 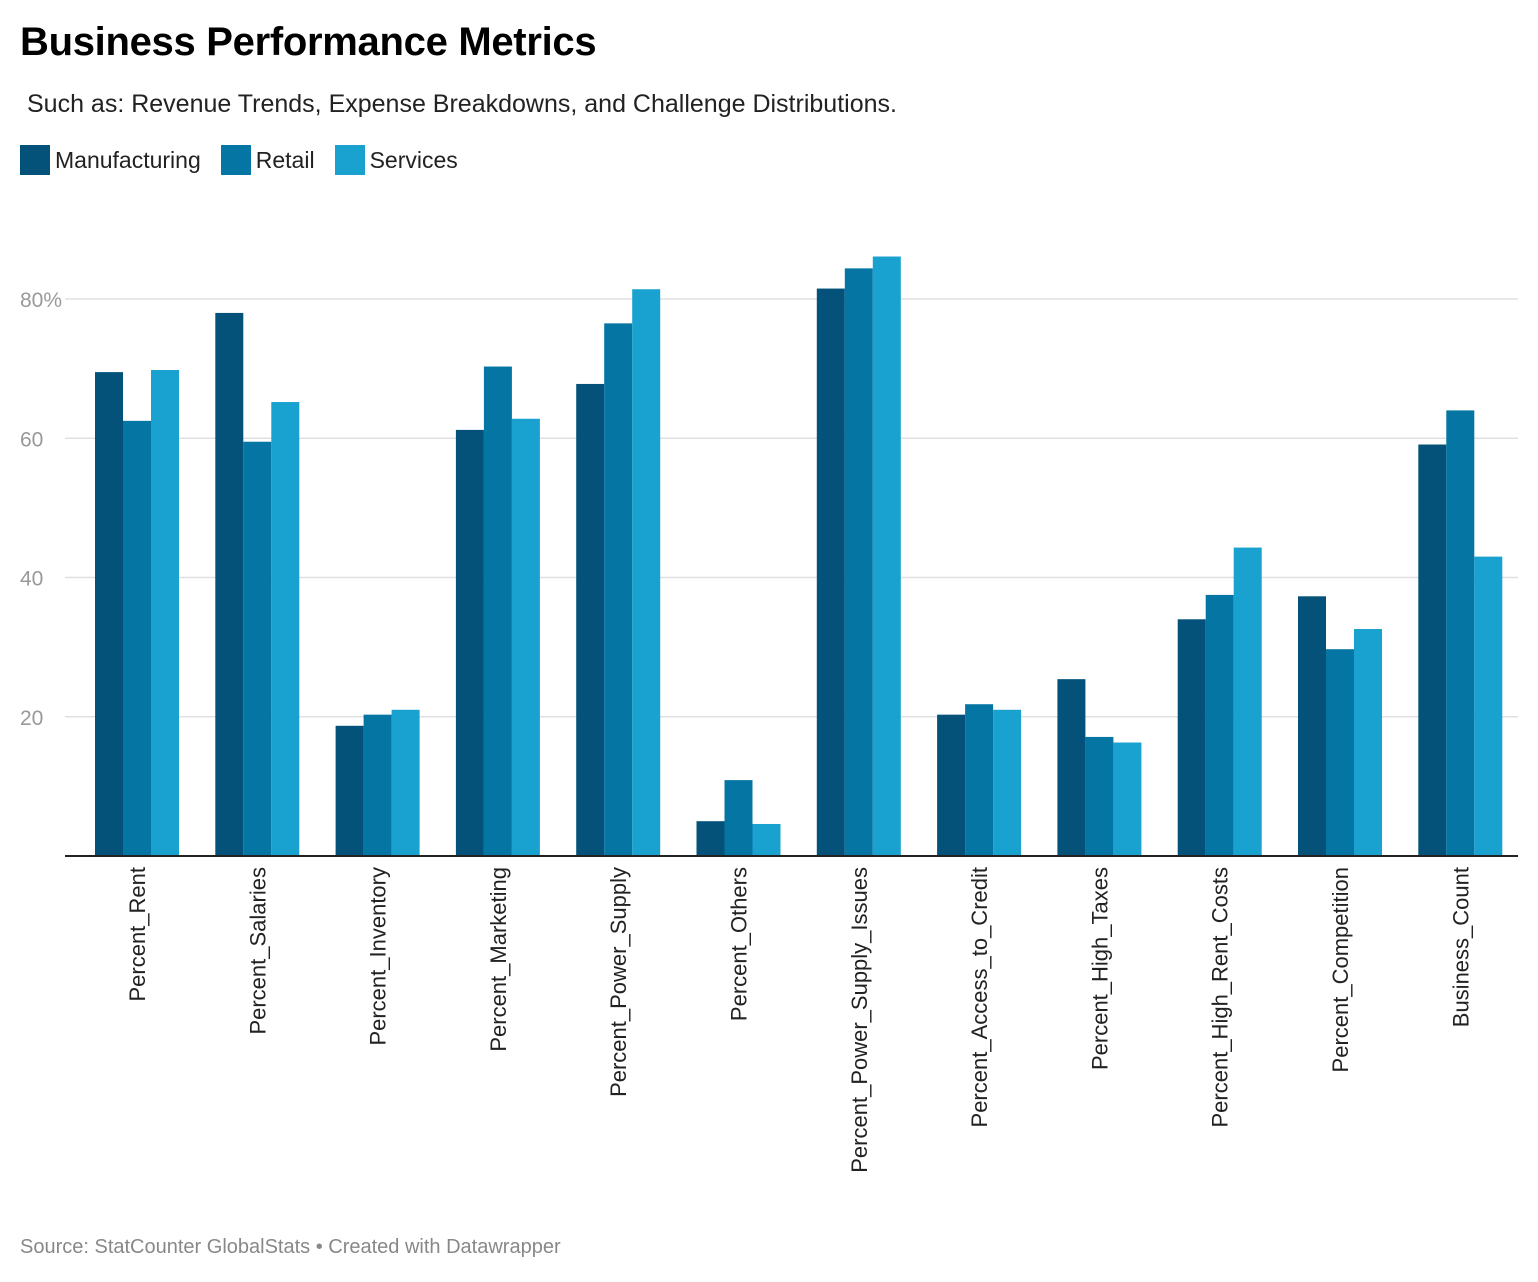 What do you see at coordinates (308, 42) in the screenshot?
I see `chart-title: Business Performance Metrics` at bounding box center [308, 42].